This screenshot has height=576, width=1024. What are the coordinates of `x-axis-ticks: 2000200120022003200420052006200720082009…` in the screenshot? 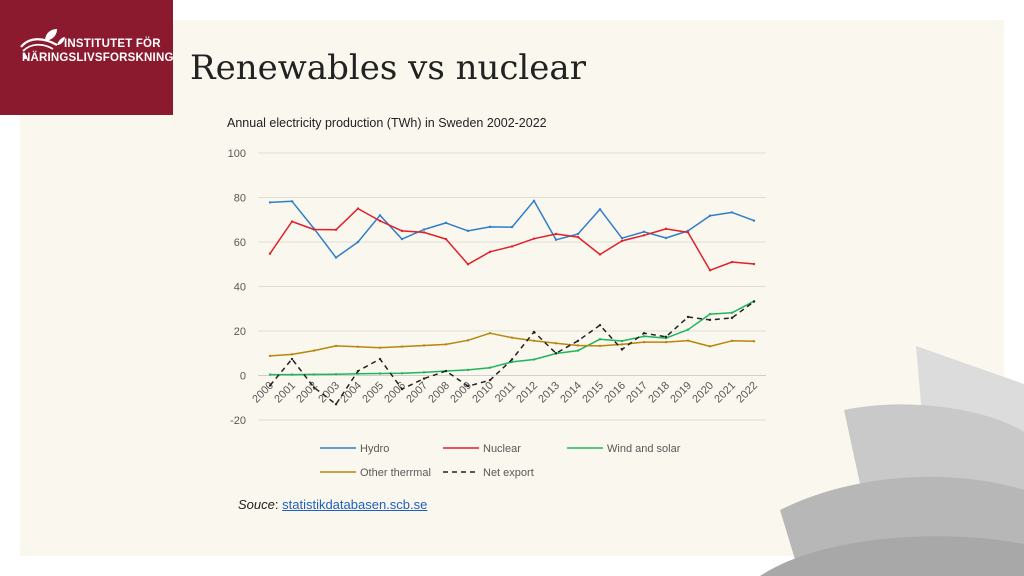 It's located at (505, 393).